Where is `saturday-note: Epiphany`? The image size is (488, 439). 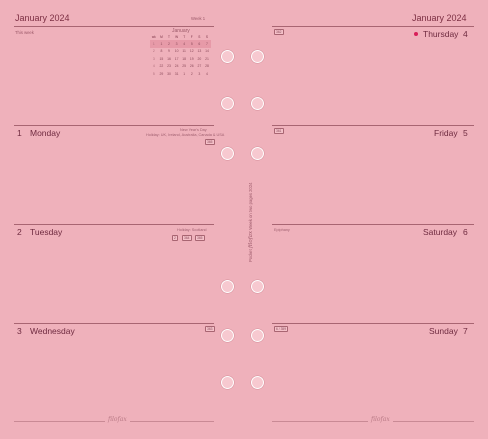 saturday-note: Epiphany is located at coordinates (282, 230).